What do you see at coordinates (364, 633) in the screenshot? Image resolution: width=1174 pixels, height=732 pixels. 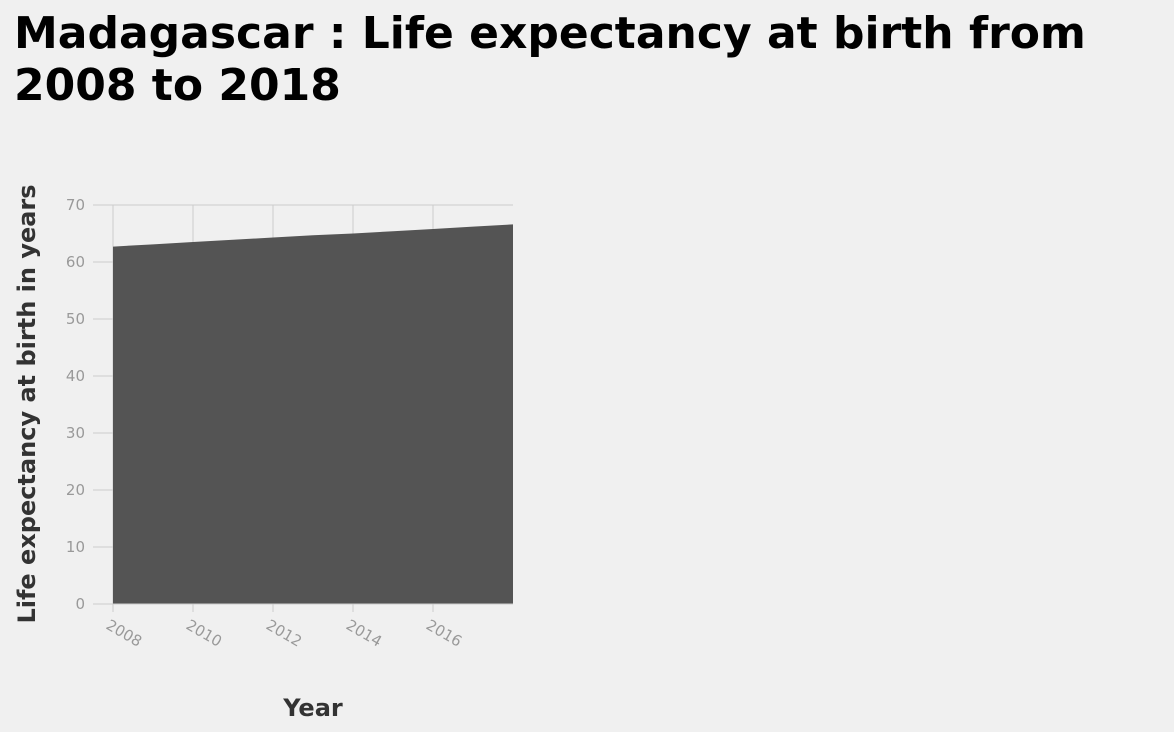 I see `x-tick-label: 2014` at bounding box center [364, 633].